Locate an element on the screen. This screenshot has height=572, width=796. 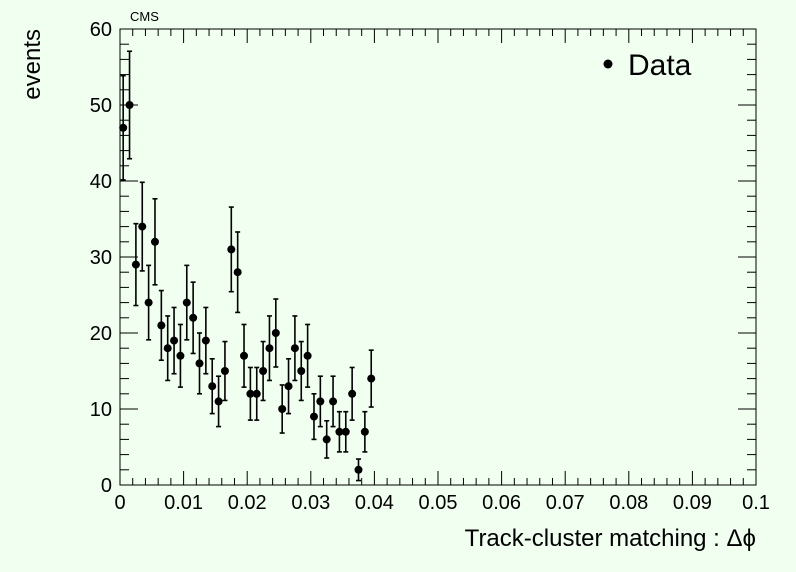
y-tick-label: 30 is located at coordinates (101, 258).